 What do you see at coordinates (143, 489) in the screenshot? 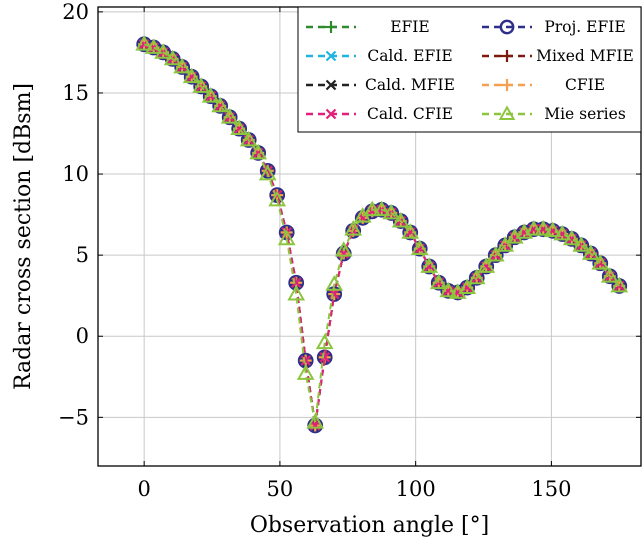
I see `x-tick-label: 0` at bounding box center [143, 489].